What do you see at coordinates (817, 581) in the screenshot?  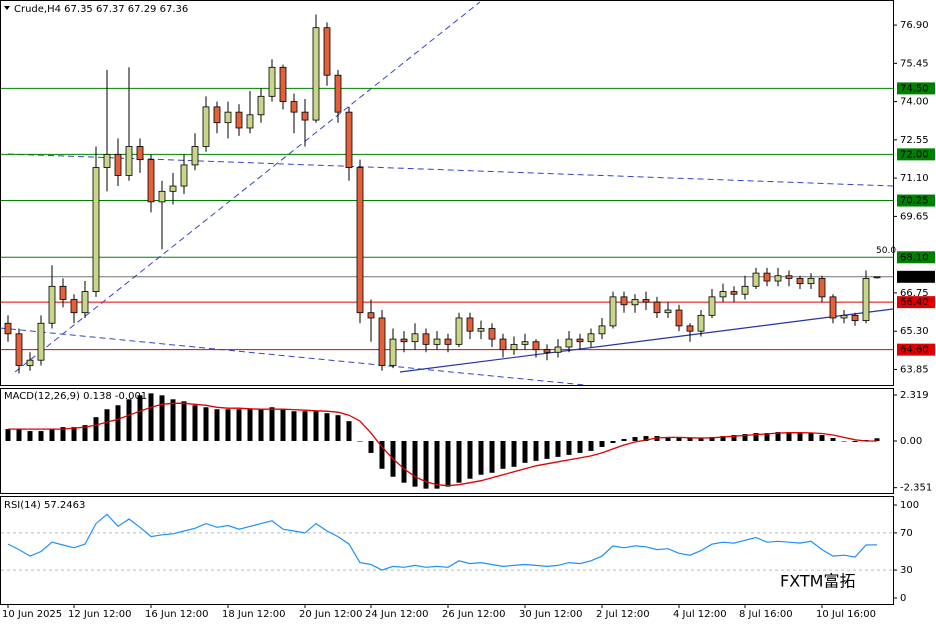 I see `watermark: FXTM富拓` at bounding box center [817, 581].